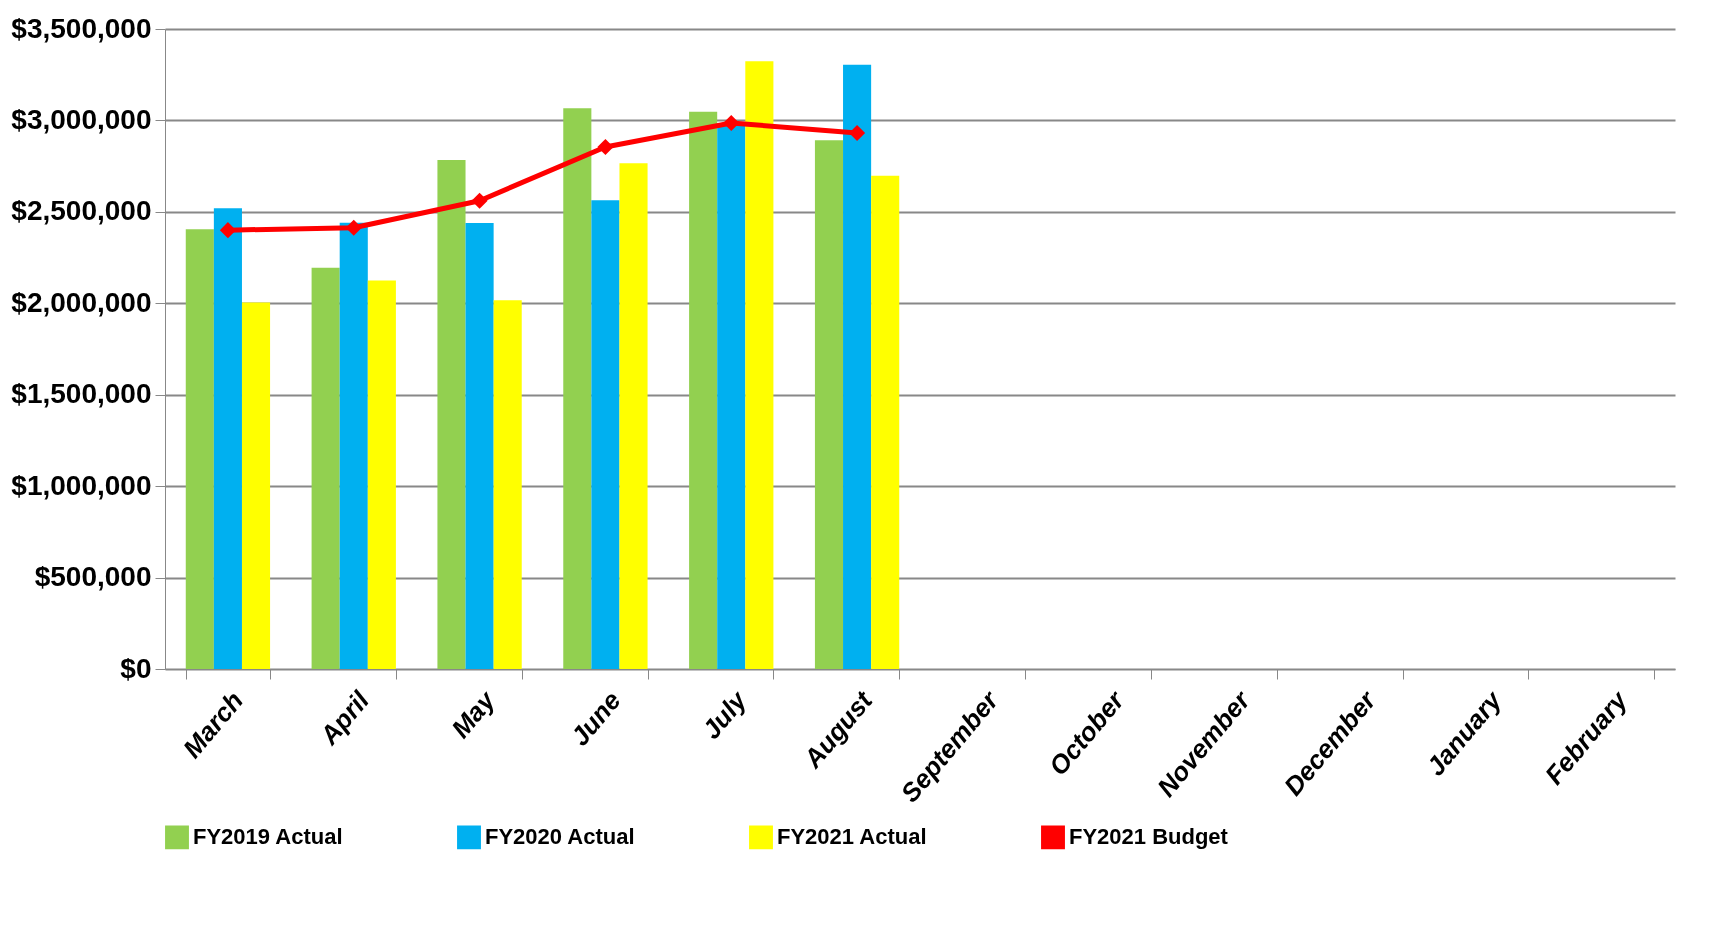  I want to click on y-tick-label: $1,500,000, so click(81, 394).